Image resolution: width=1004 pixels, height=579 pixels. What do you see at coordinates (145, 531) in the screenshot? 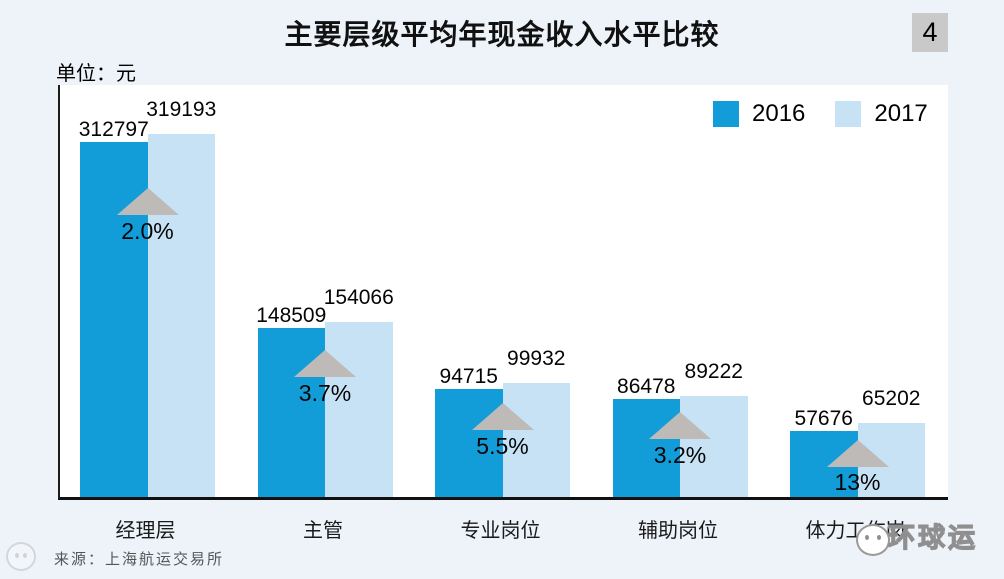
I see `category-label-1: 经理层` at bounding box center [145, 531].